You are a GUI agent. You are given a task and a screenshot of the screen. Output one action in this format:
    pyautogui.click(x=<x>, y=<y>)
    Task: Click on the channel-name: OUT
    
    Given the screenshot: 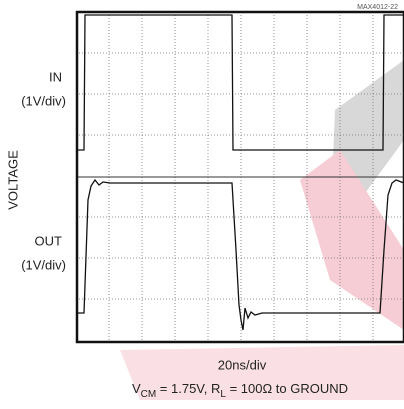 What is the action you would take?
    pyautogui.click(x=49, y=240)
    